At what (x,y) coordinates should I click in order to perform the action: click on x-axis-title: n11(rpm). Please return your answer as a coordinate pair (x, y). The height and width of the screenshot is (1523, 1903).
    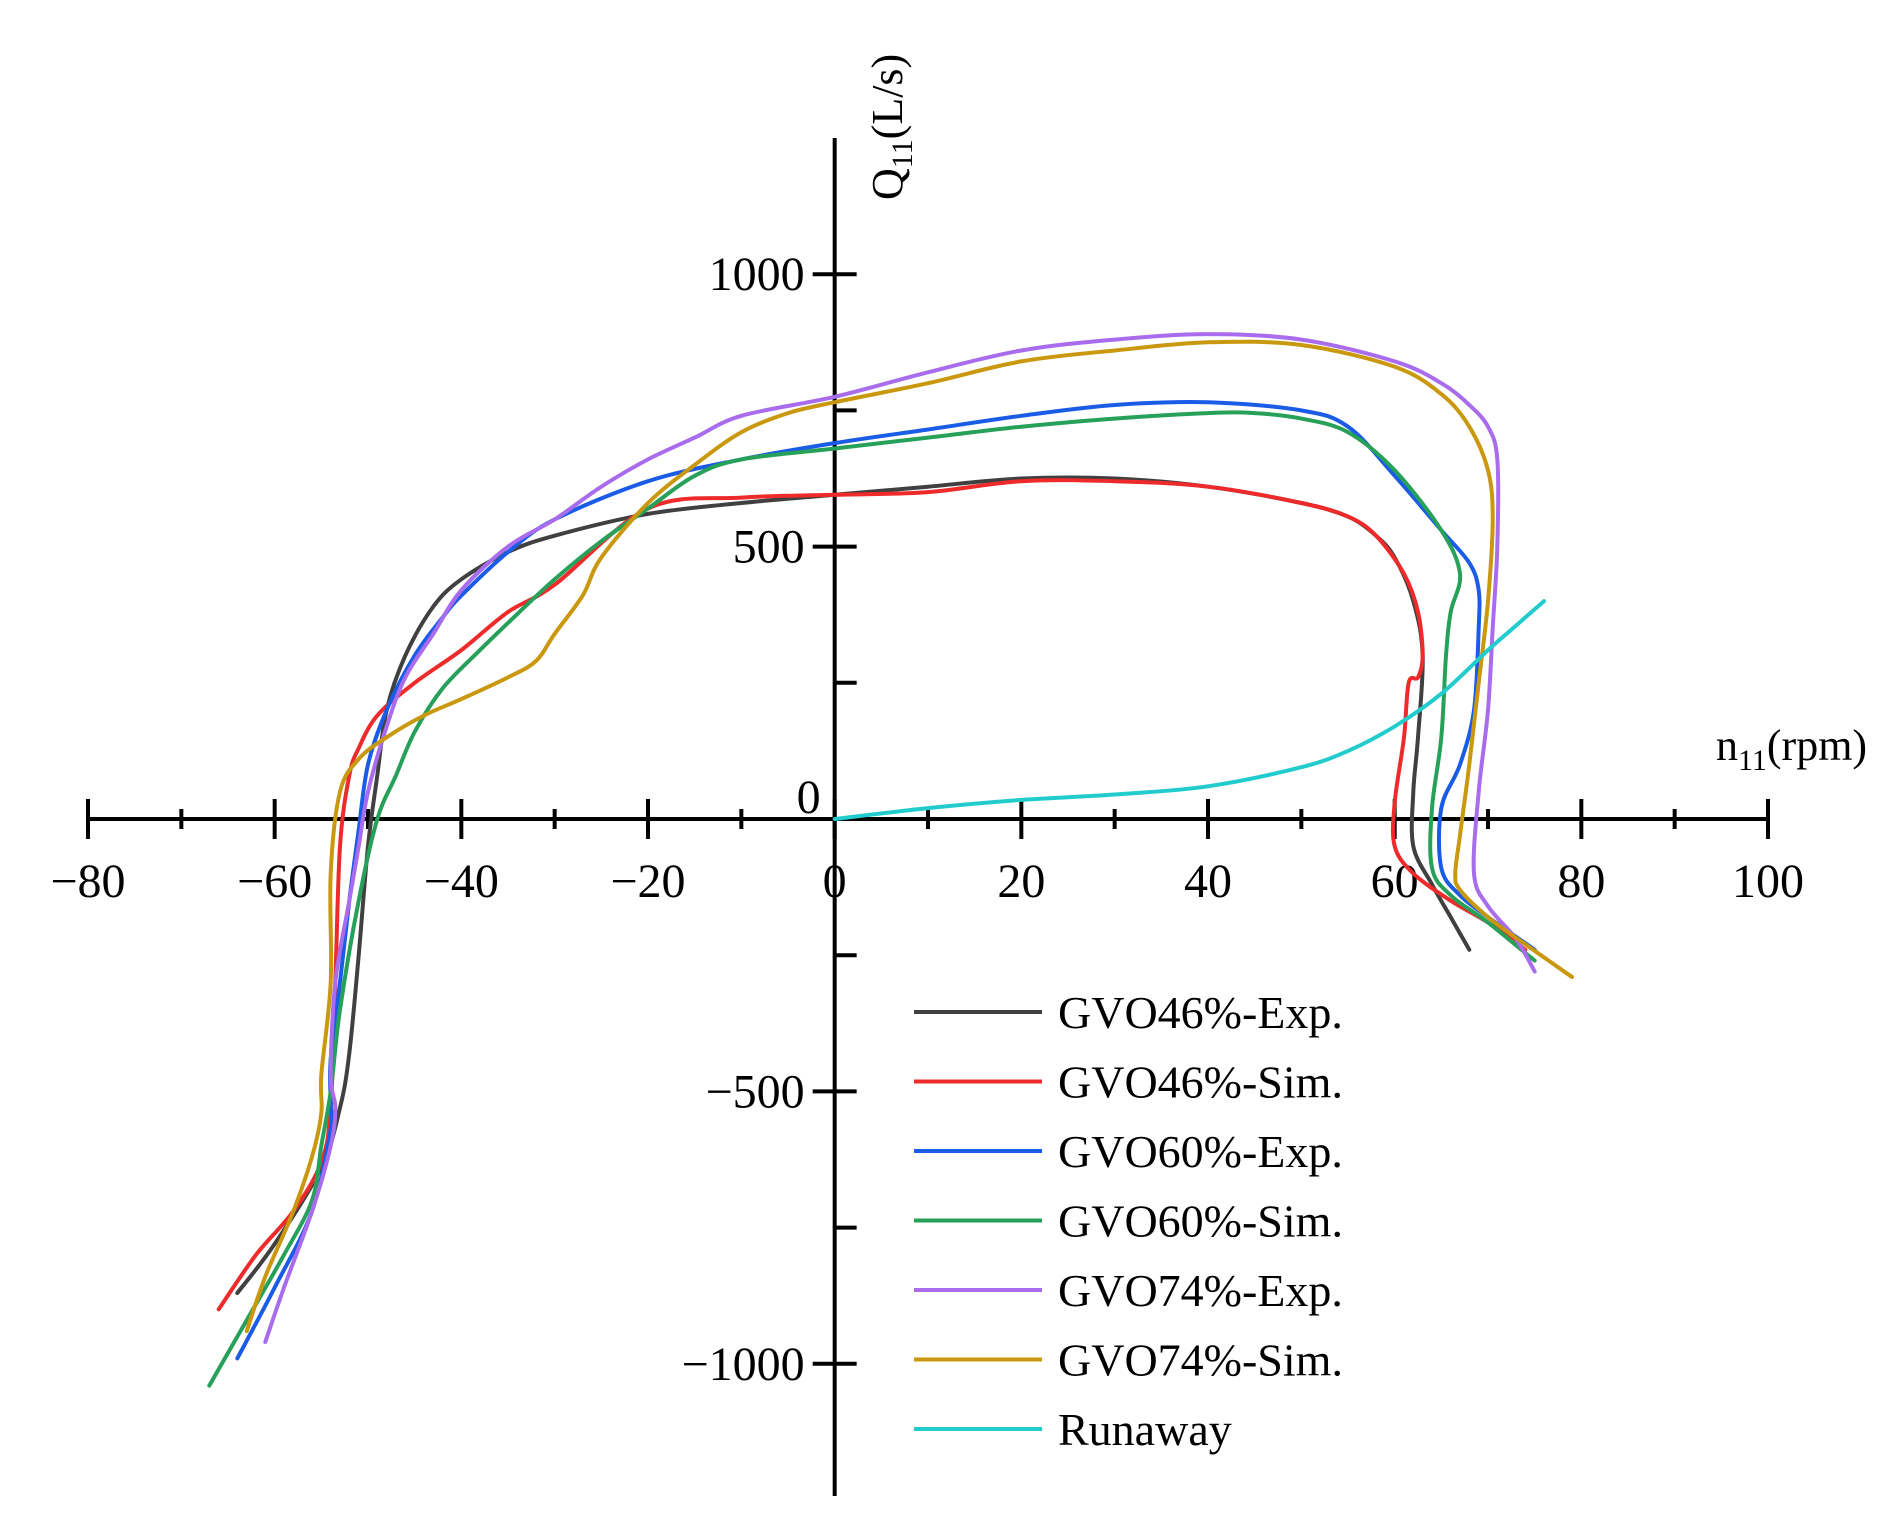
    Looking at the image, I should click on (1791, 749).